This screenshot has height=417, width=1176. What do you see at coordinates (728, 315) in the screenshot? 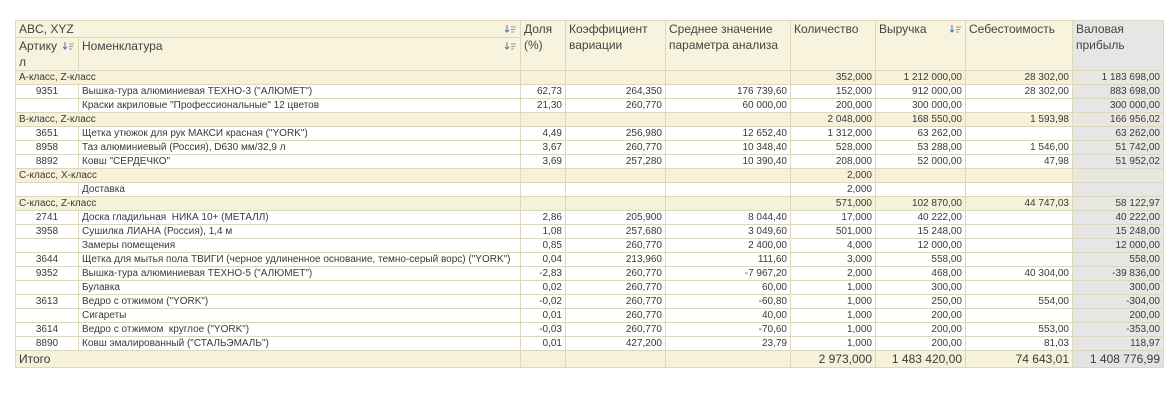
I see `value-cell: 40,00` at bounding box center [728, 315].